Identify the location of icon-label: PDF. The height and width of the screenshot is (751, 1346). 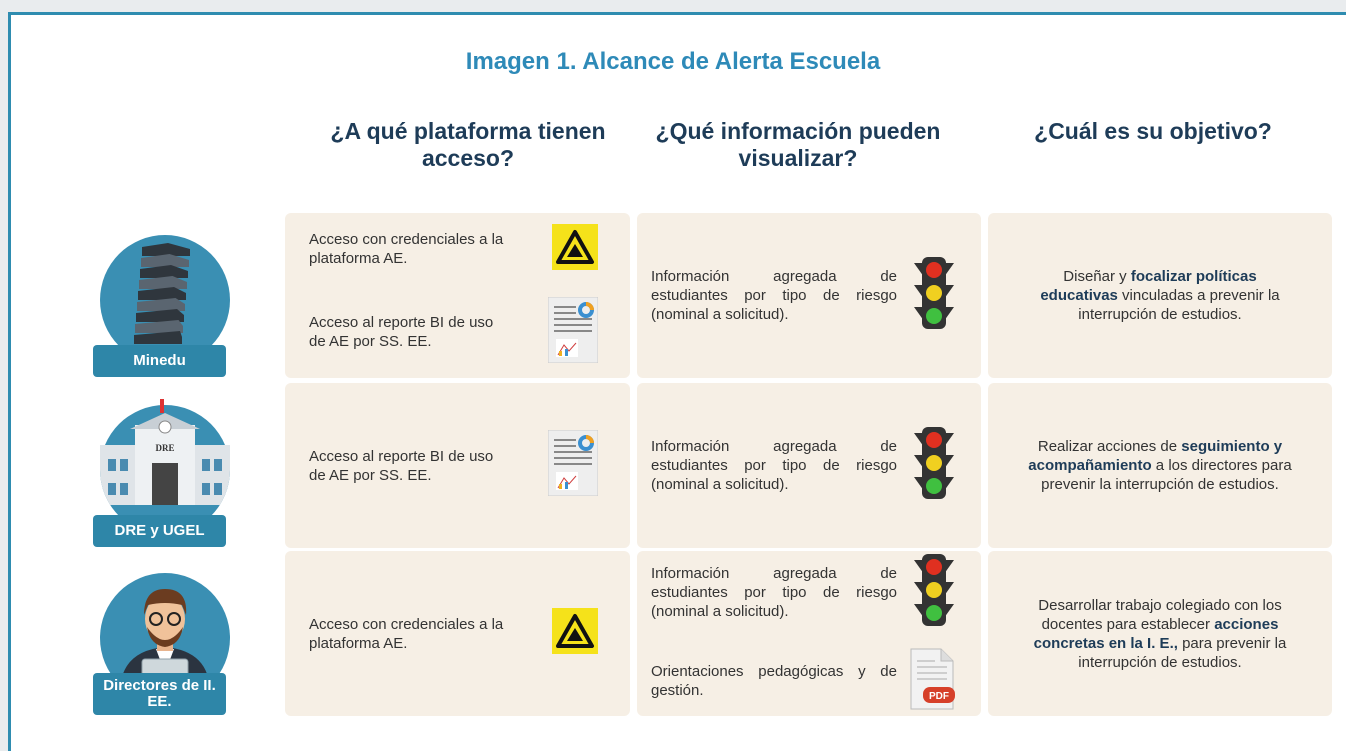
(939, 696).